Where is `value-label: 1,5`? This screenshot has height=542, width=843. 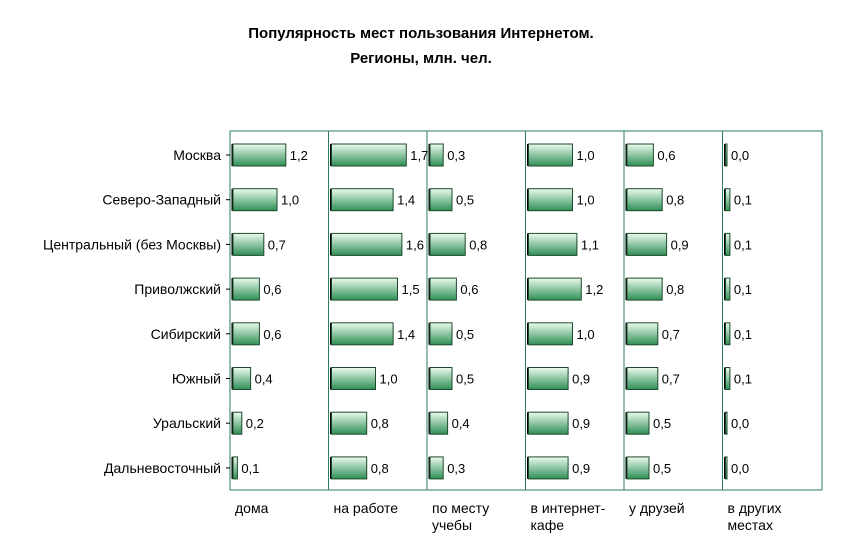 value-label: 1,5 is located at coordinates (411, 289).